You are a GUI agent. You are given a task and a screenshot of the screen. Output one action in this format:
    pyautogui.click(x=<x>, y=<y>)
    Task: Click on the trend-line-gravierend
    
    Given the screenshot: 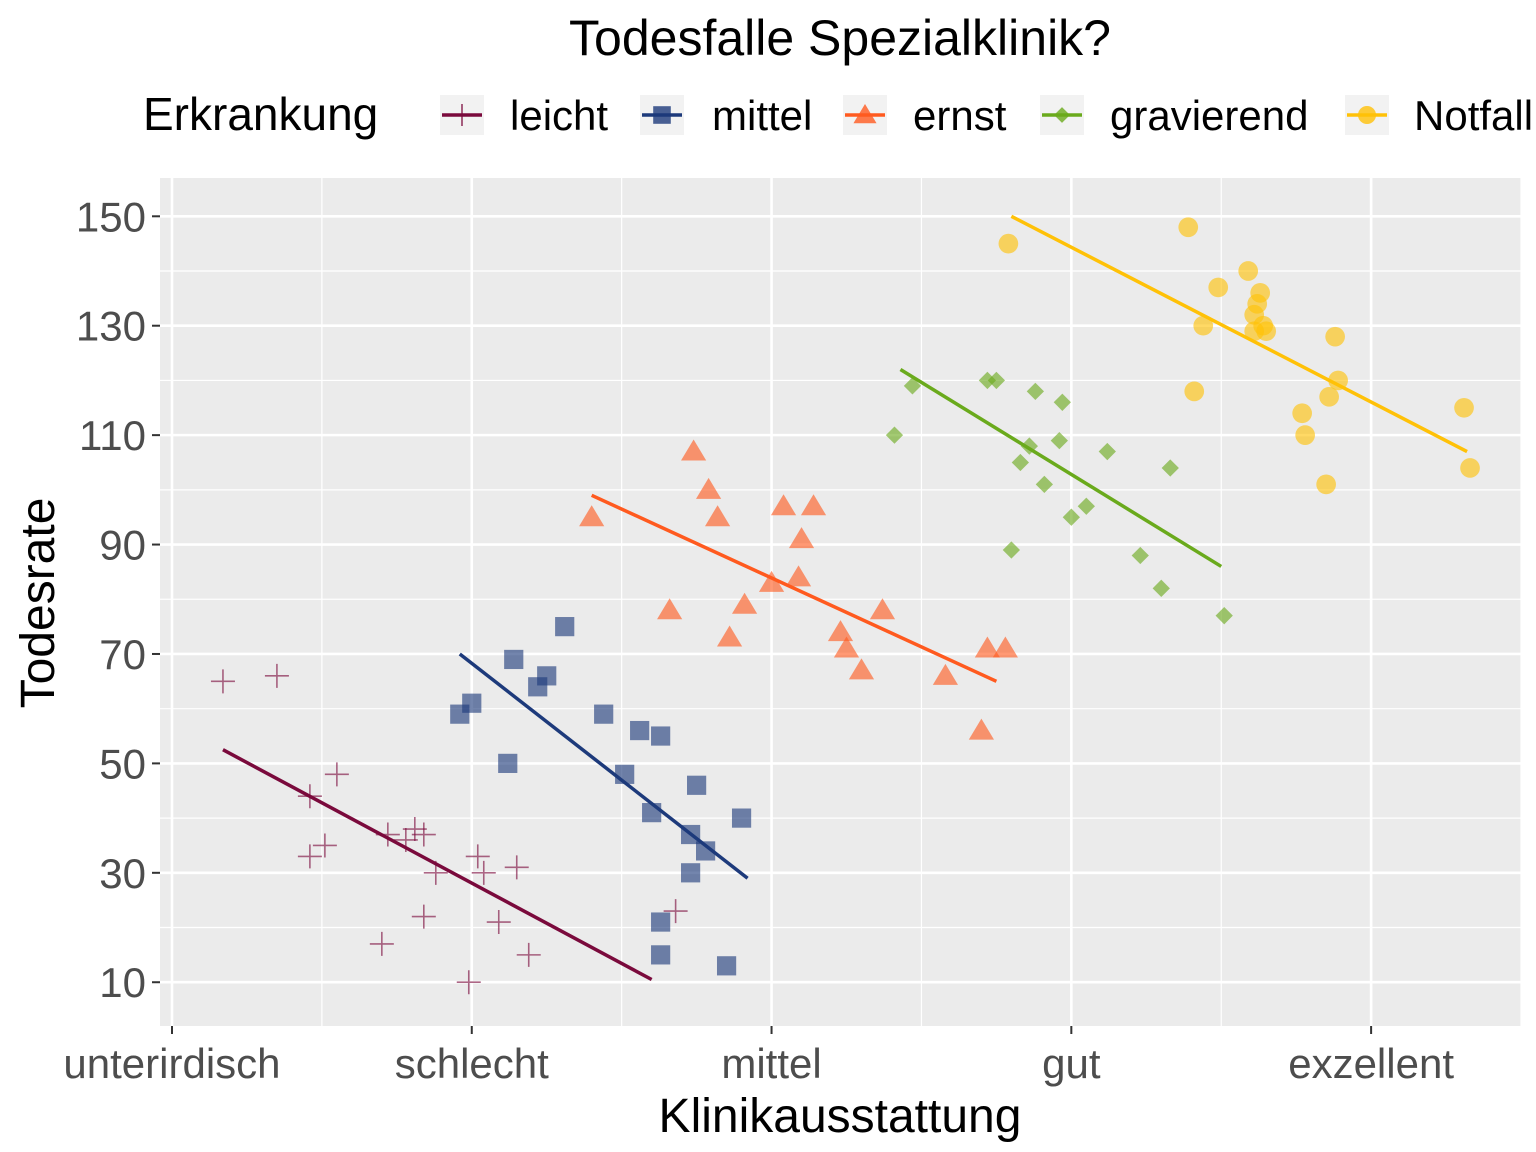 What is the action you would take?
    pyautogui.click(x=1061, y=467)
    